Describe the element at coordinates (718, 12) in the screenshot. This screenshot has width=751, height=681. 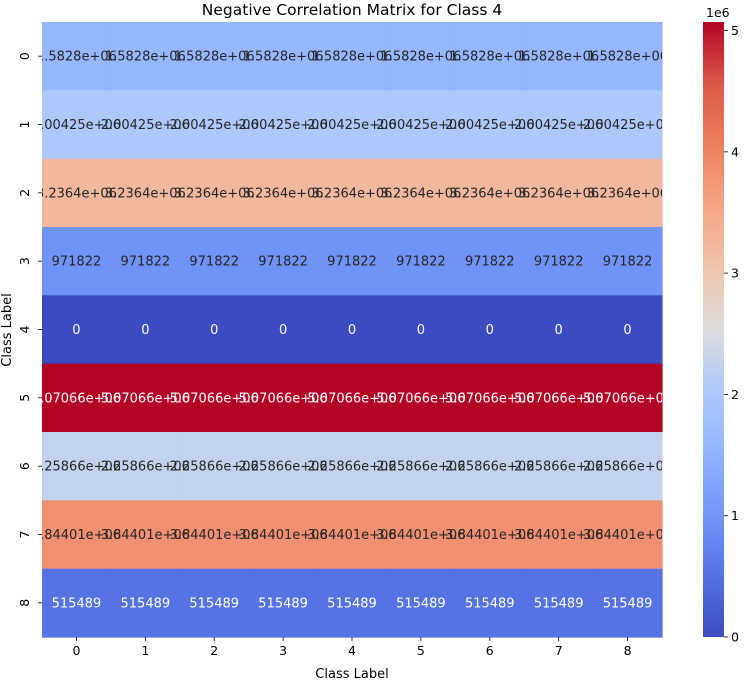
I see `colorbar-offset-label: 1e6` at that location.